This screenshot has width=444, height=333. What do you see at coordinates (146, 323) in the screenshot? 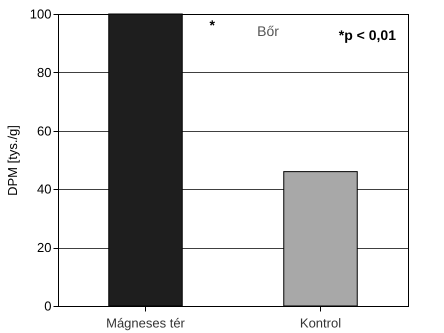
I see `x-tick-label: Mágneses tér` at bounding box center [146, 323].